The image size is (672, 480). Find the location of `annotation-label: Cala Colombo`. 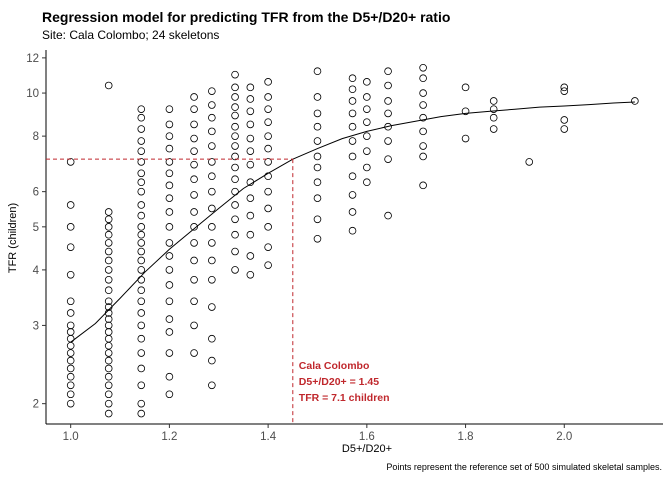

annotation-label: Cala Colombo is located at coordinates (334, 366).